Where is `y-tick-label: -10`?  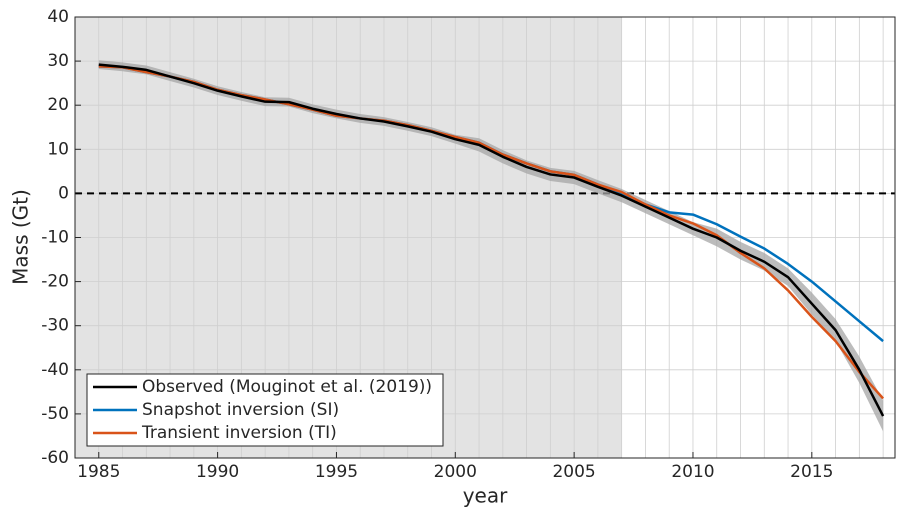 y-tick-label: -10 is located at coordinates (55, 238).